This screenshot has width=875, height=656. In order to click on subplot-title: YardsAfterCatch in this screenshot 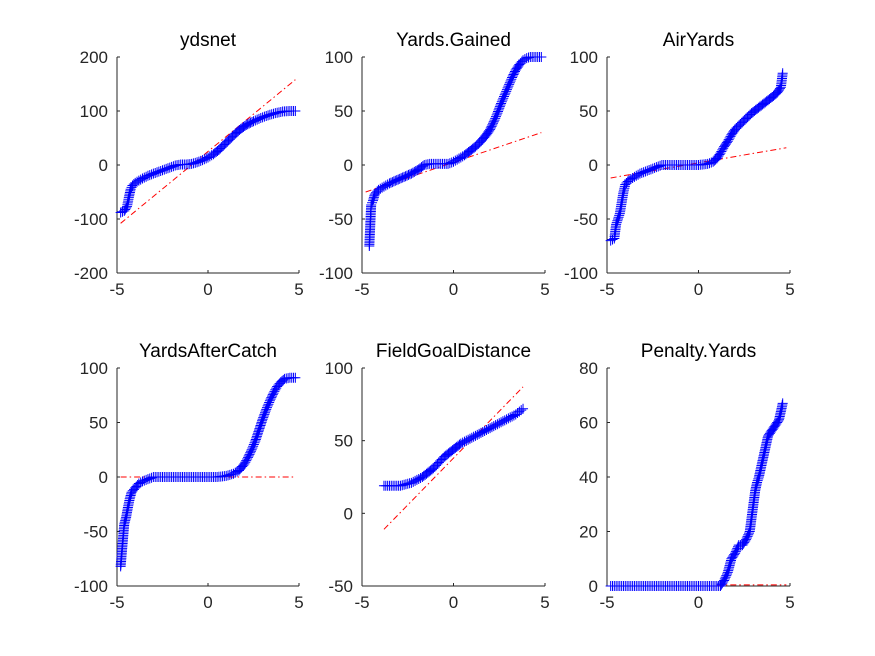, I will do `click(208, 351)`.